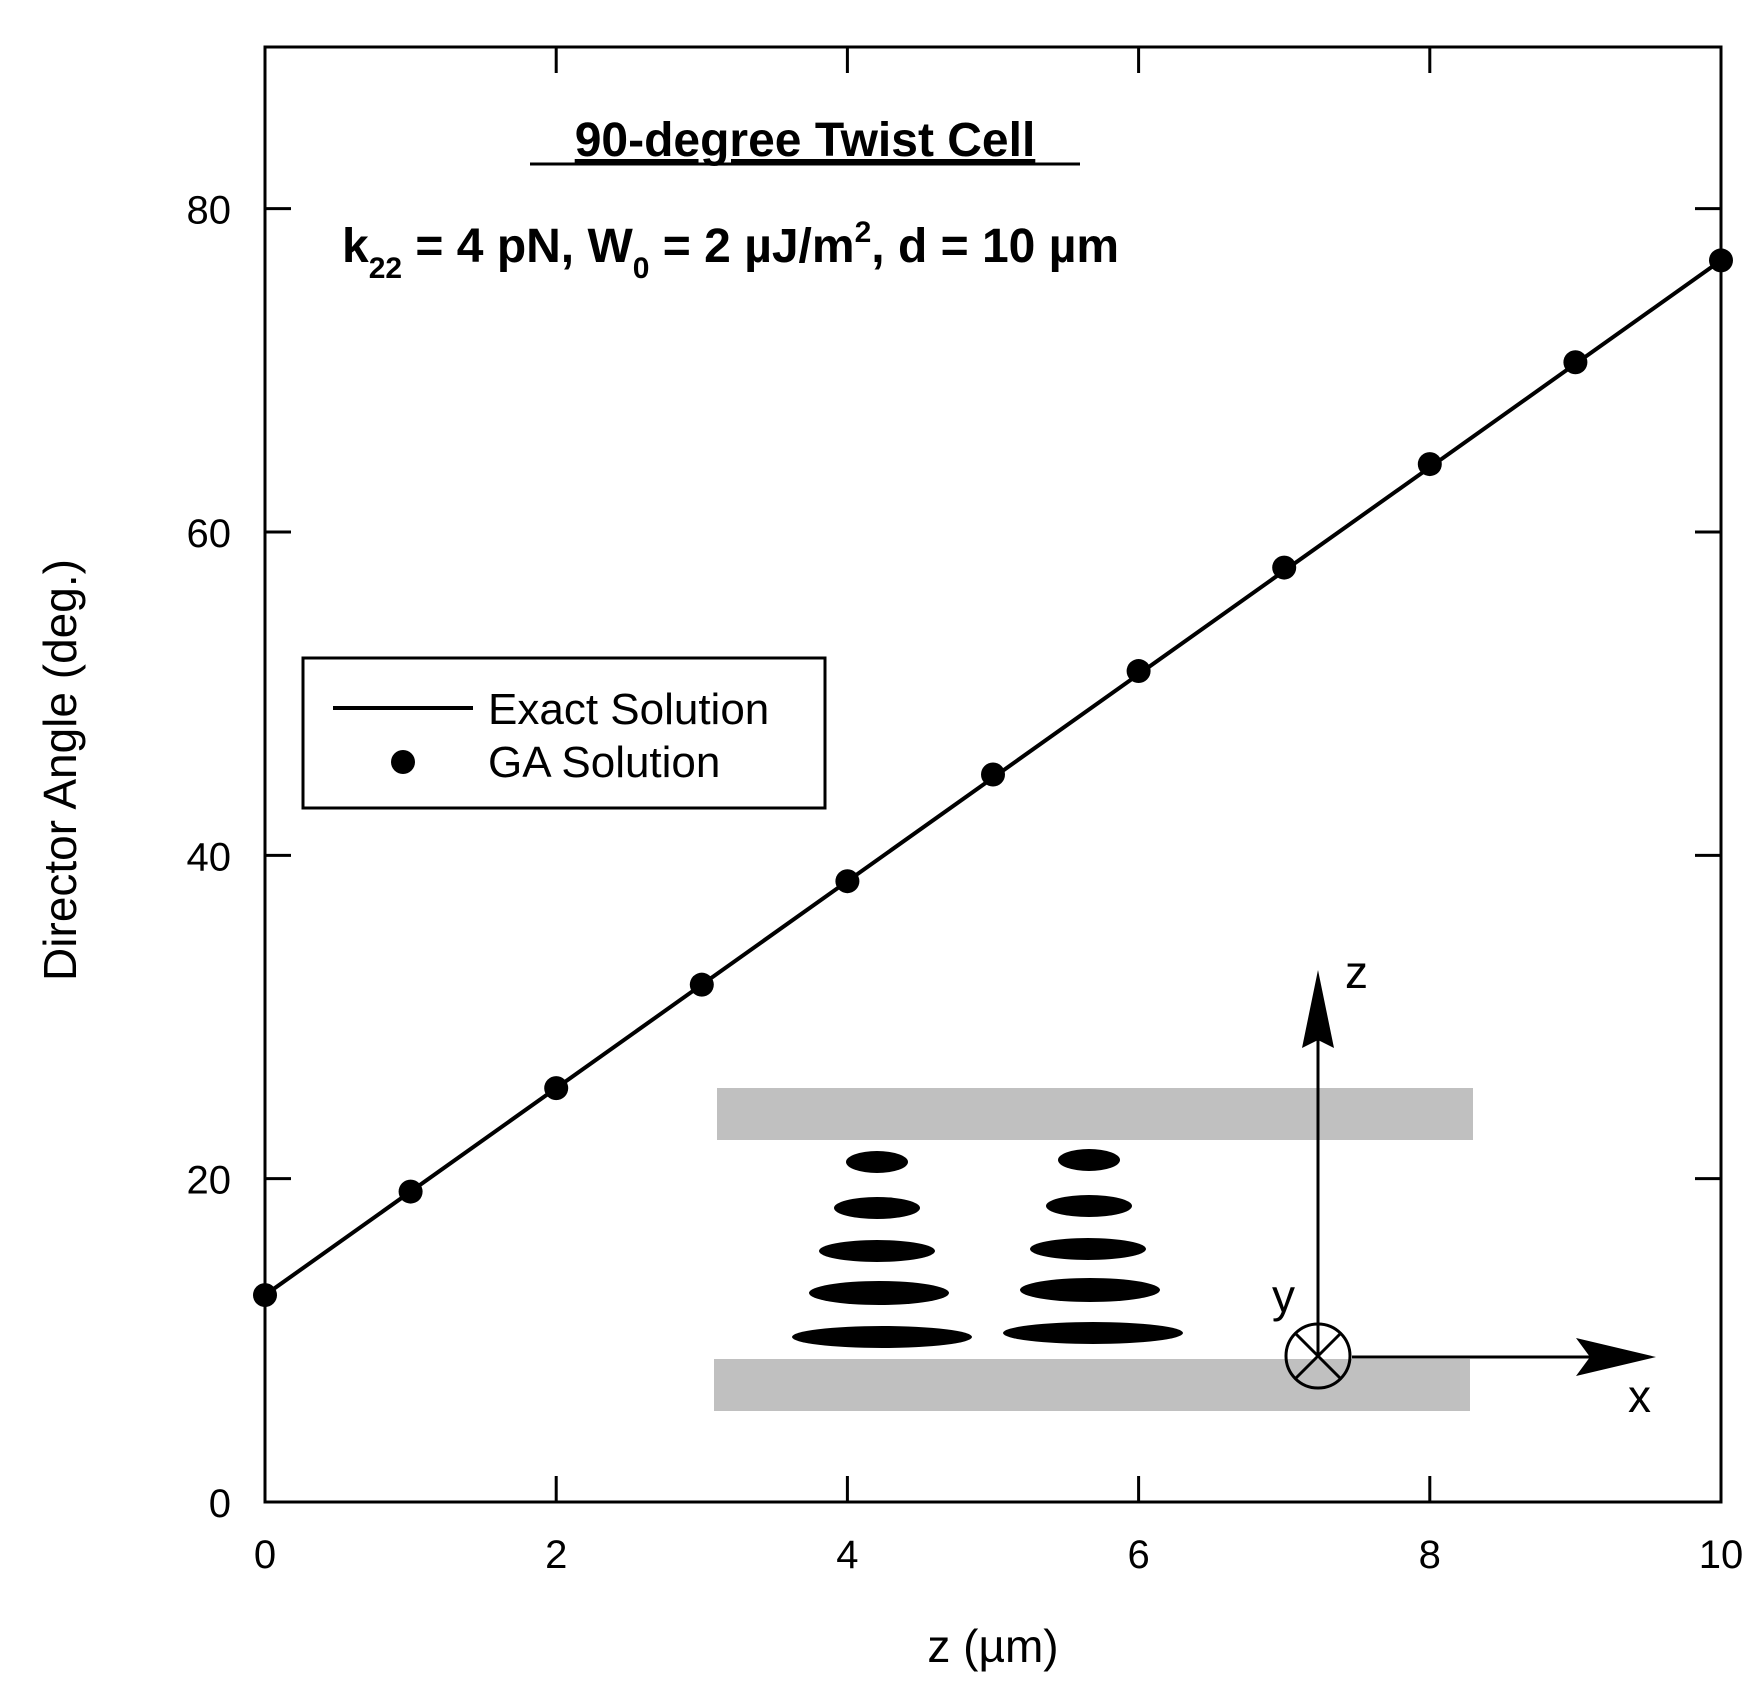 This screenshot has width=1759, height=1697. What do you see at coordinates (992, 1646) in the screenshot?
I see `x-axis-label: z (µm)` at bounding box center [992, 1646].